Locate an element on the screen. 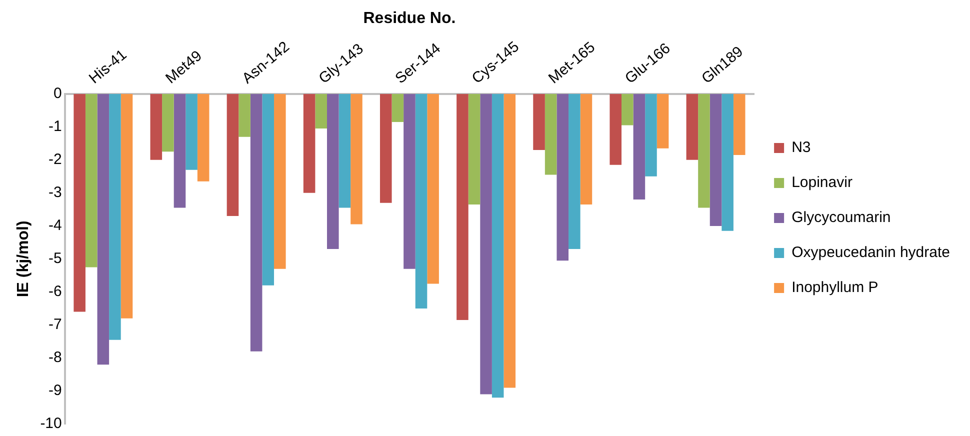 Image resolution: width=970 pixels, height=436 pixels. y-tick-label: -1 is located at coordinates (55, 127).